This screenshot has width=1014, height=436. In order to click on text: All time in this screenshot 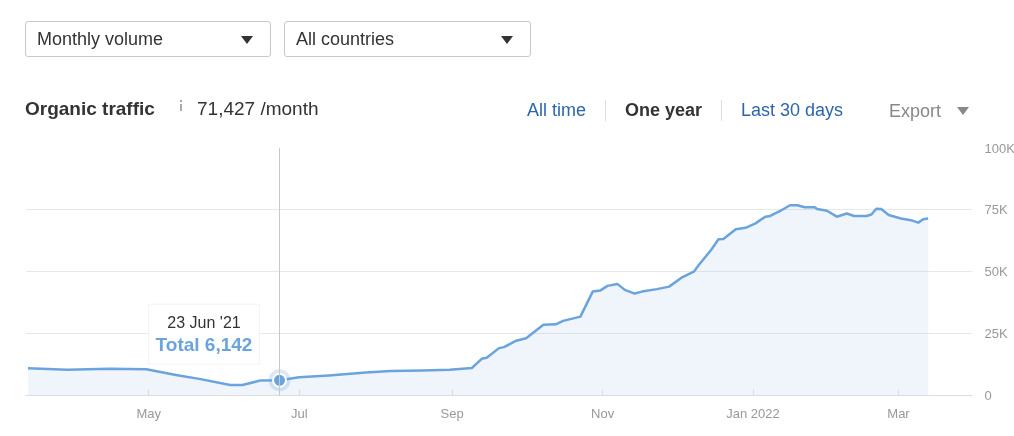, I will do `click(557, 110)`.